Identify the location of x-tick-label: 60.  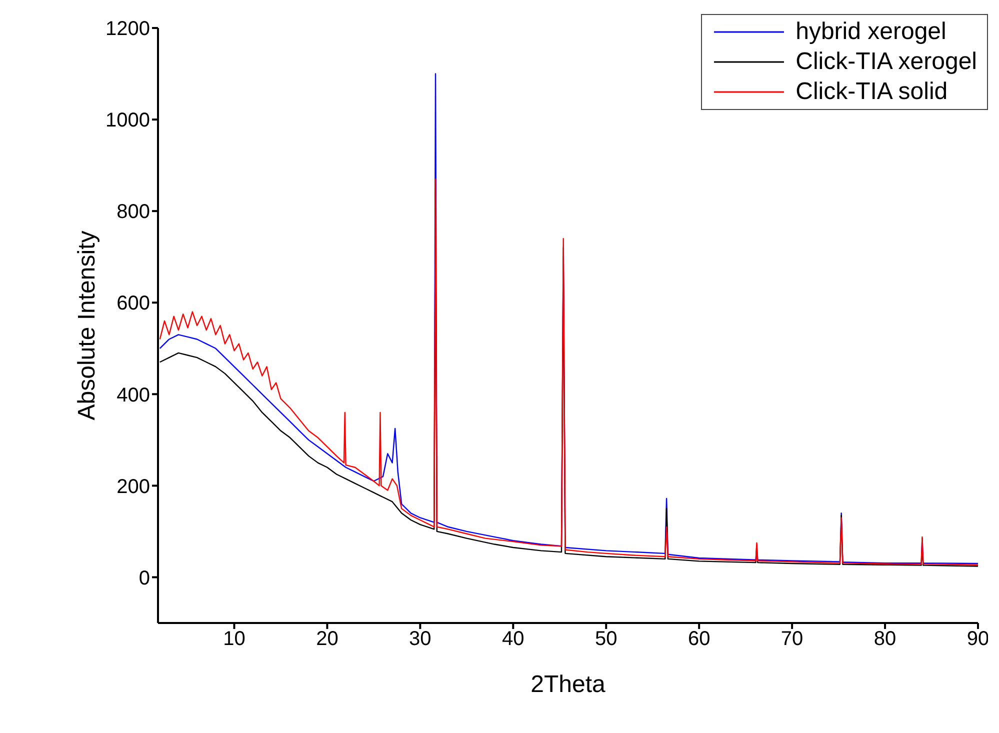
(699, 639).